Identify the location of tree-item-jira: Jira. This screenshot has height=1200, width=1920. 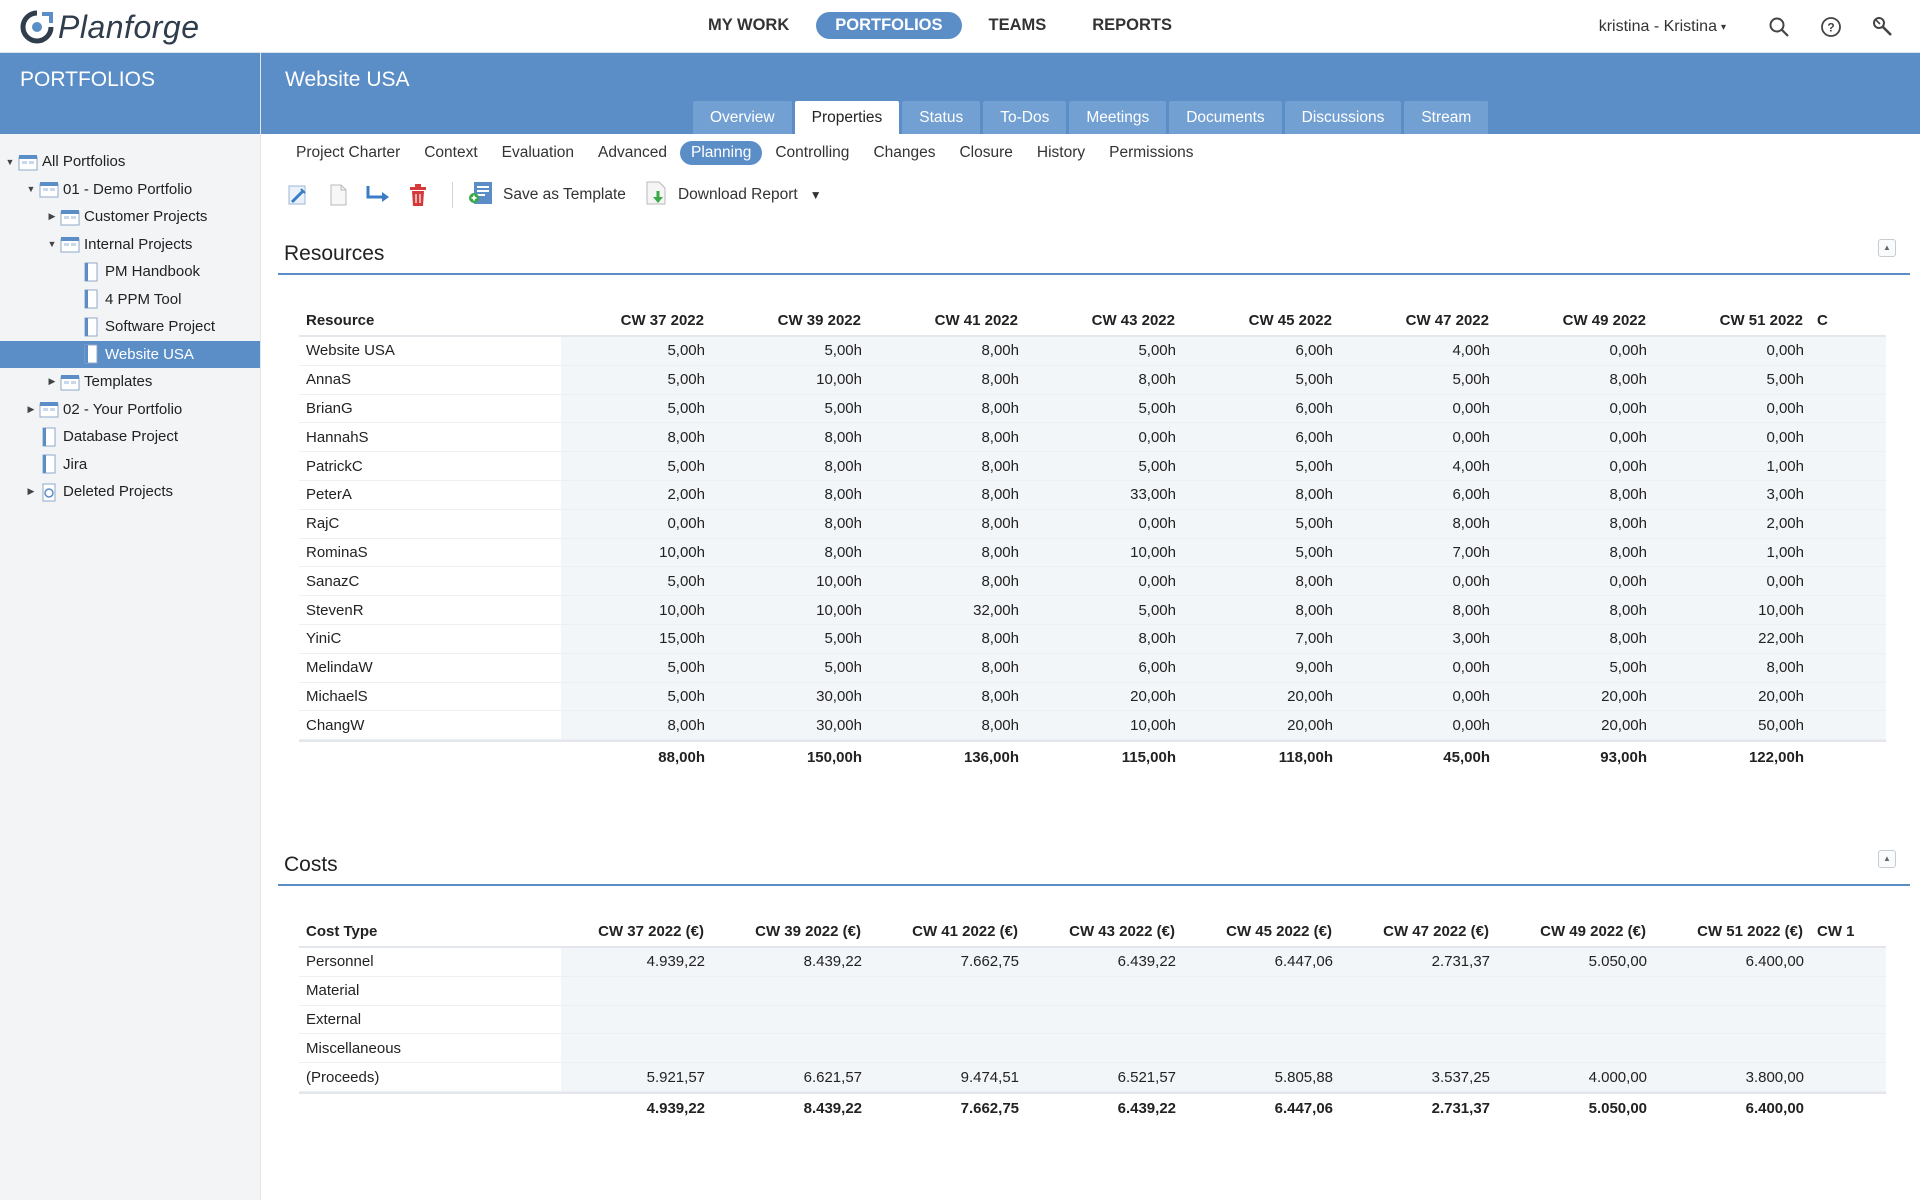
(130, 465).